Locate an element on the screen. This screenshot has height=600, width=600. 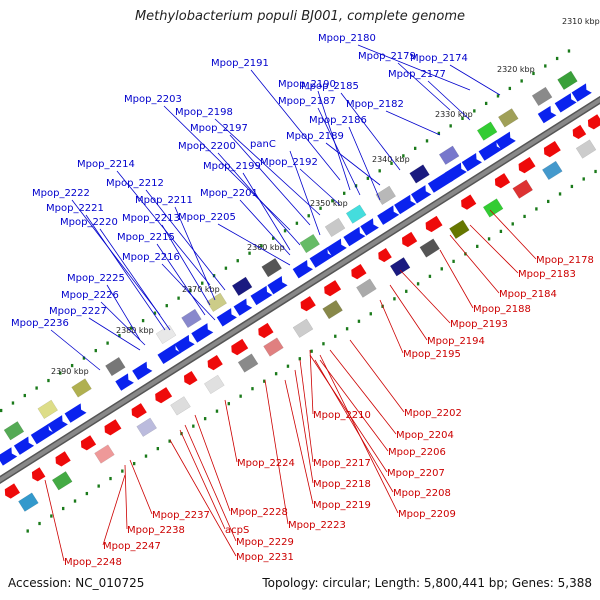
scale-label: 2330 kbp is located at coordinates (454, 114).